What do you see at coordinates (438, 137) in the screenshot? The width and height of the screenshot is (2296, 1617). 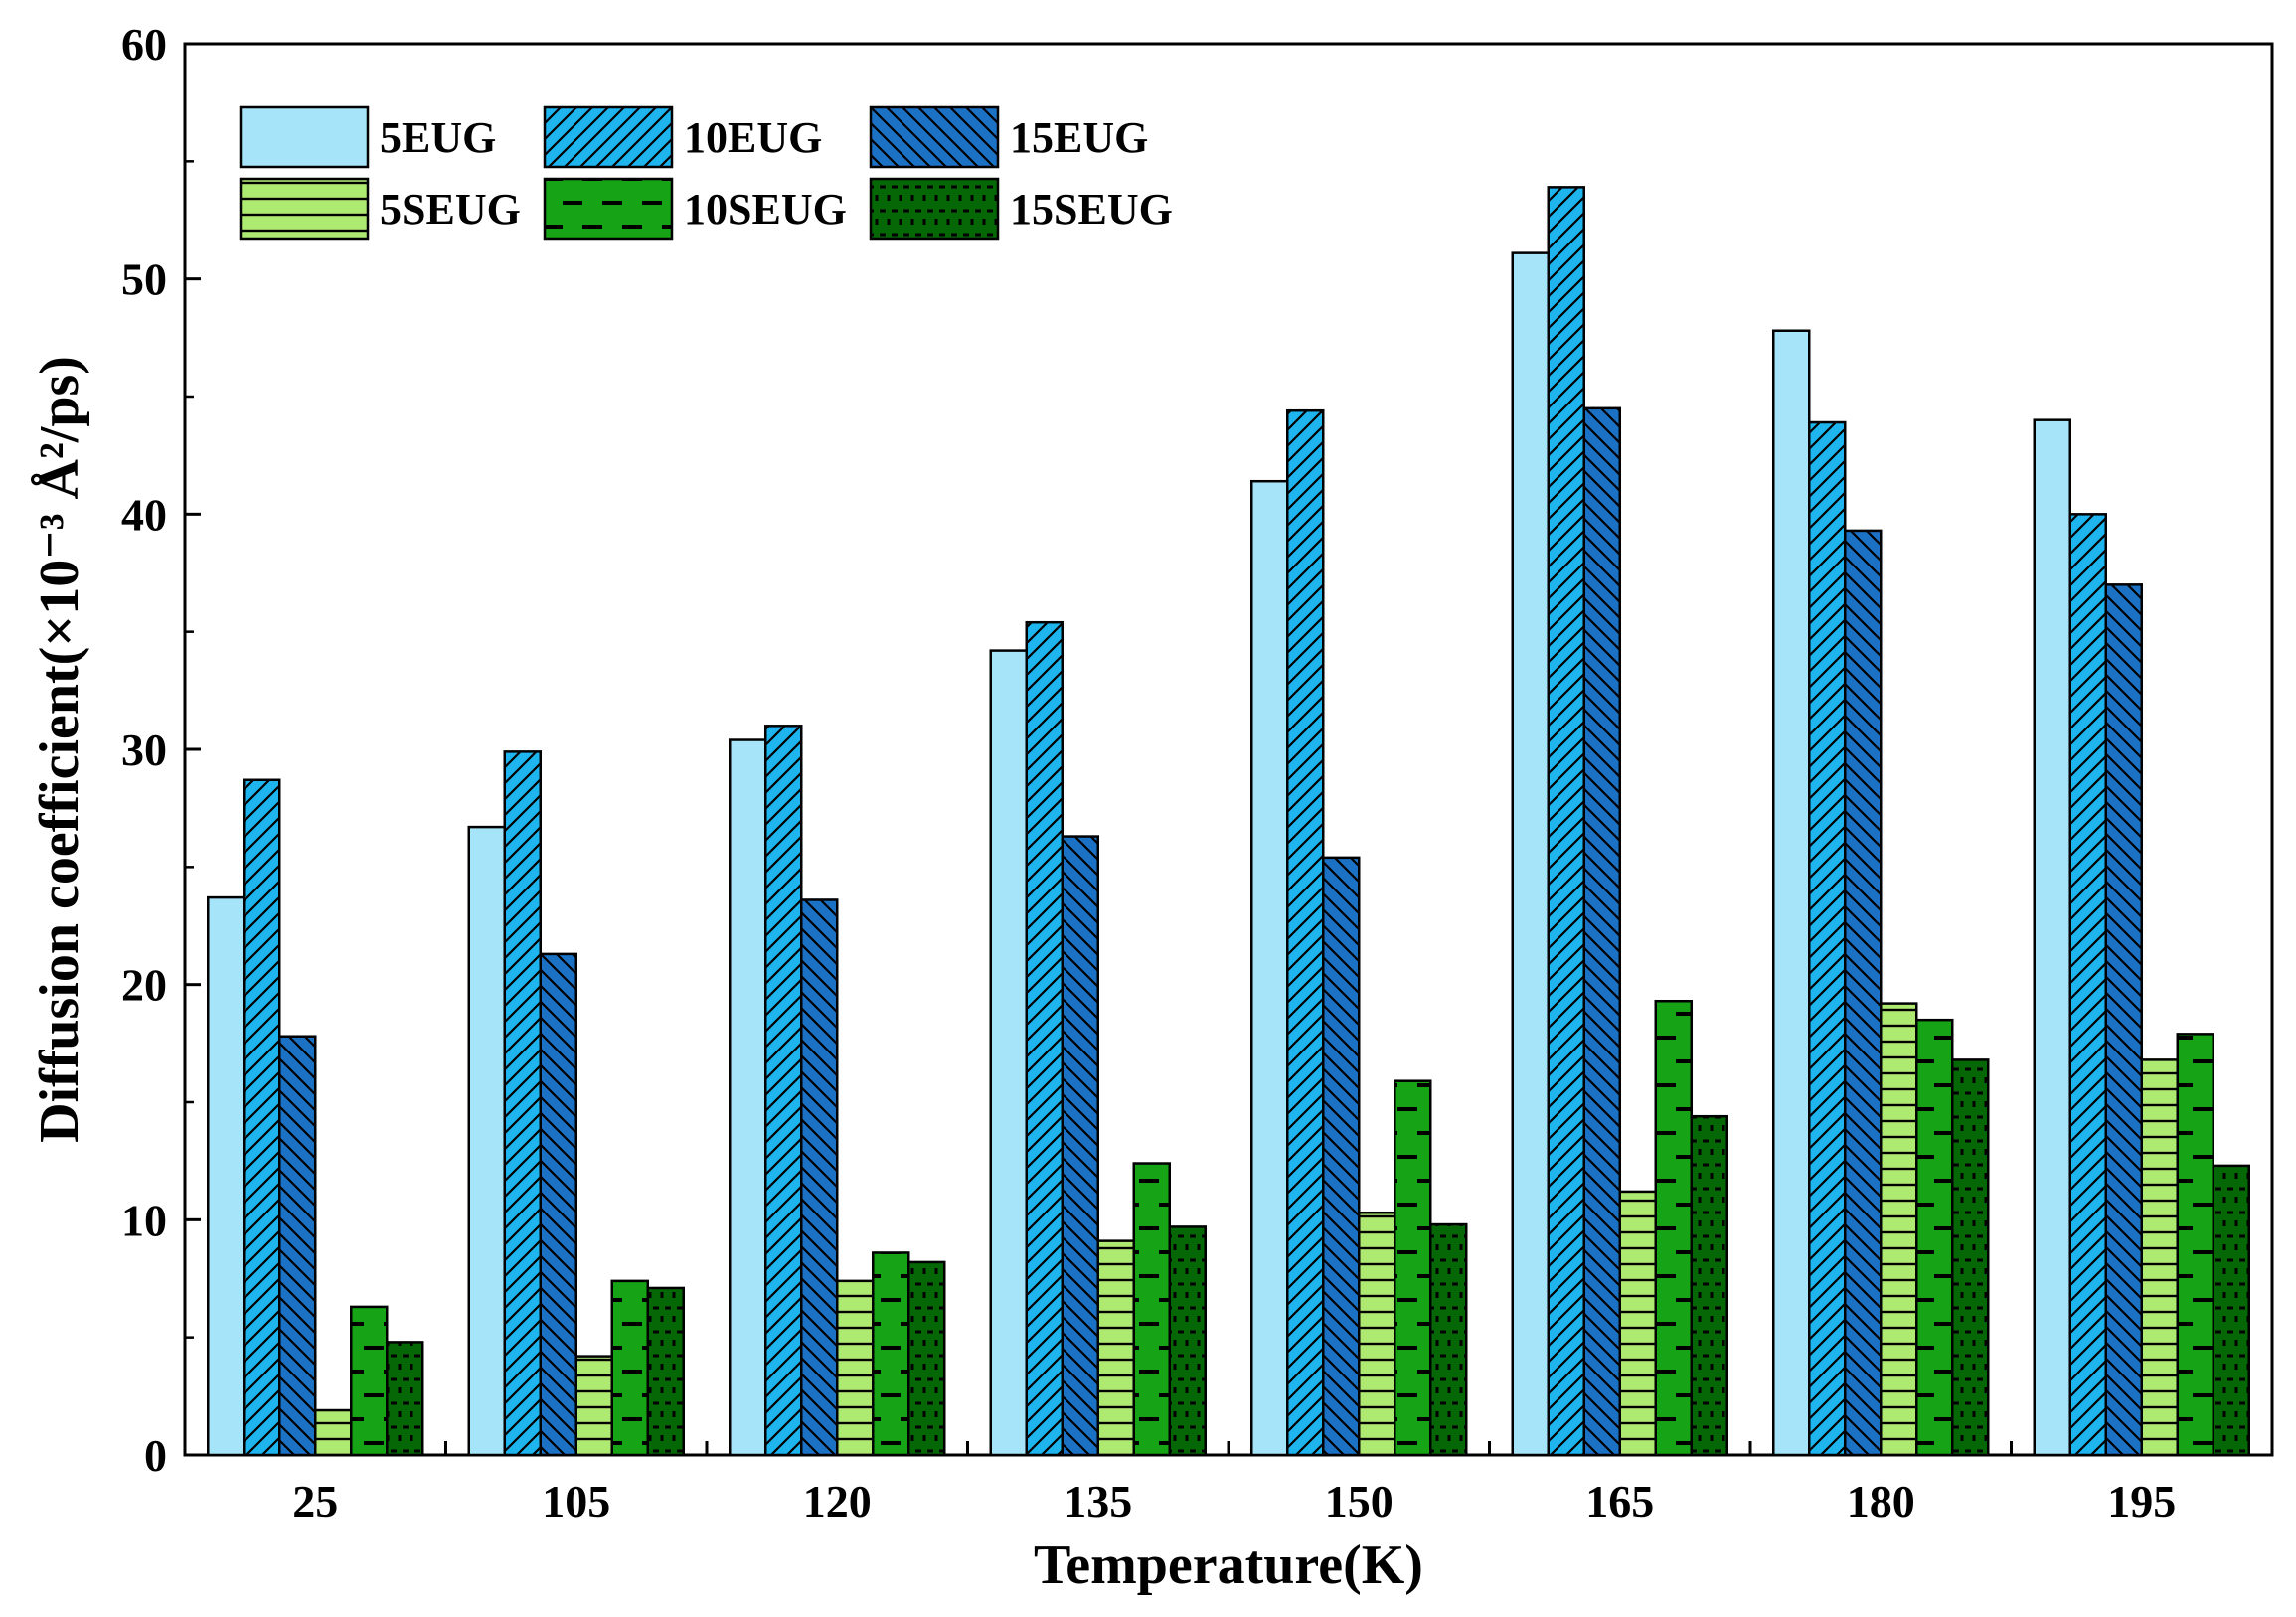 I see `legend-label: 5EUG` at bounding box center [438, 137].